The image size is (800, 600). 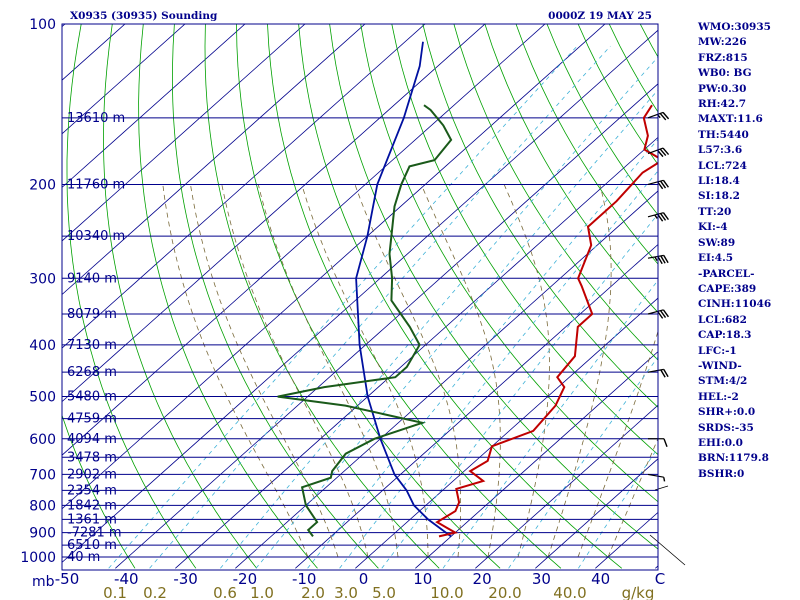 What do you see at coordinates (42, 506) in the screenshot?
I see `pressure-tick-label: 800` at bounding box center [42, 506].